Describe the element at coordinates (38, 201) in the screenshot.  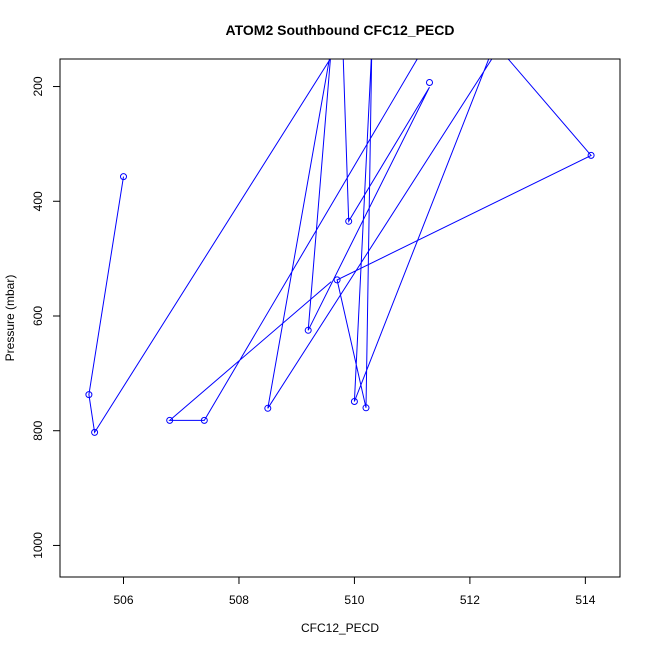
I see `y-tick-label: 400` at that location.